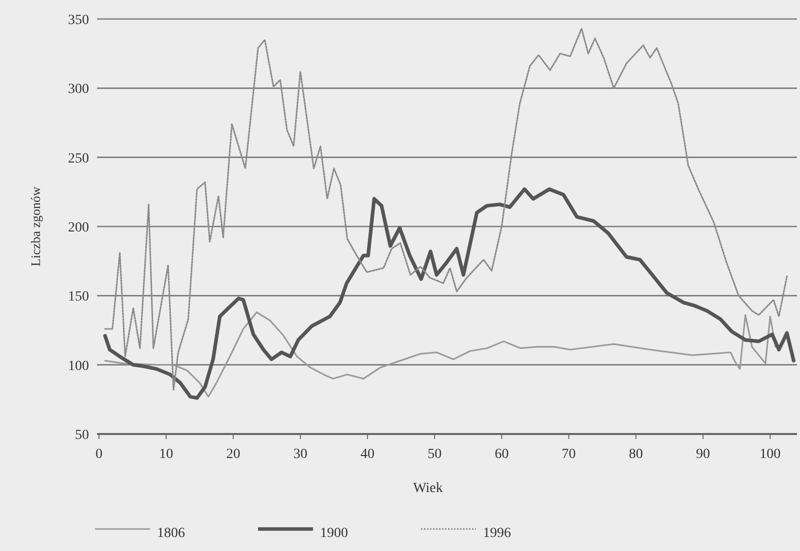 Image resolution: width=800 pixels, height=551 pixels. Describe the element at coordinates (78, 297) in the screenshot. I see `y-tick-label: 150` at that location.